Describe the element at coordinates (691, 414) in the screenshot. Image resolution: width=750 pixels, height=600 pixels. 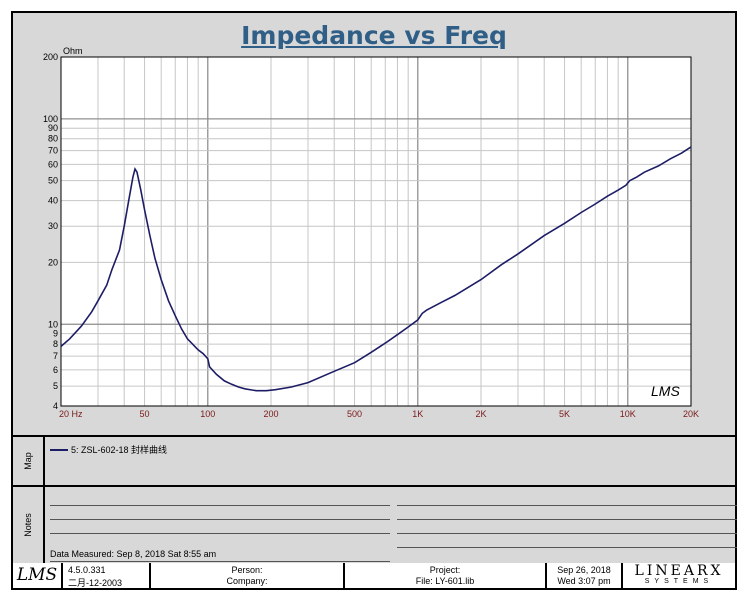
I see `x-tick-label: 20K` at that location.